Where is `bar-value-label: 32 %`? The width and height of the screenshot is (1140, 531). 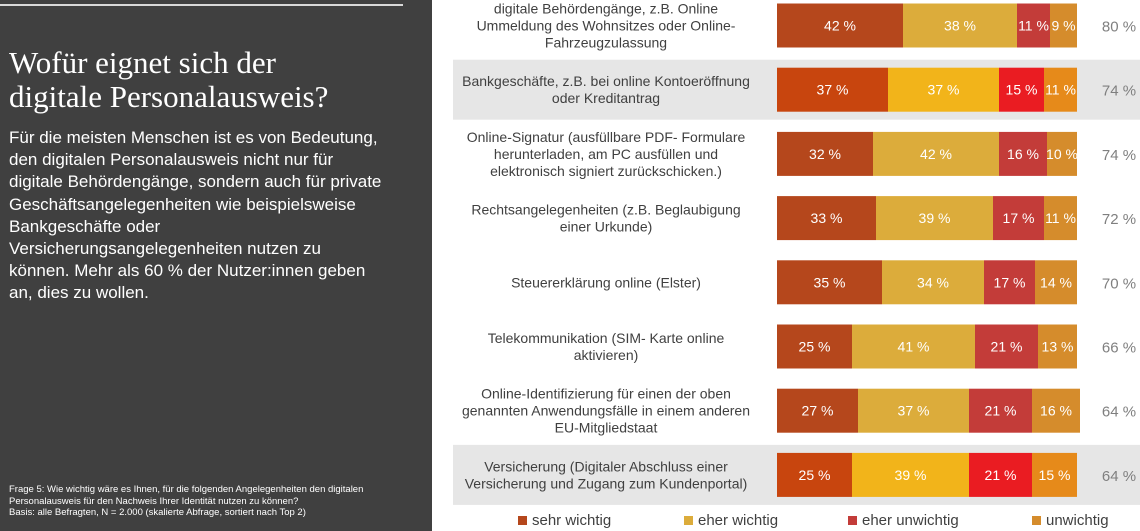
bar-value-label: 32 % is located at coordinates (825, 154).